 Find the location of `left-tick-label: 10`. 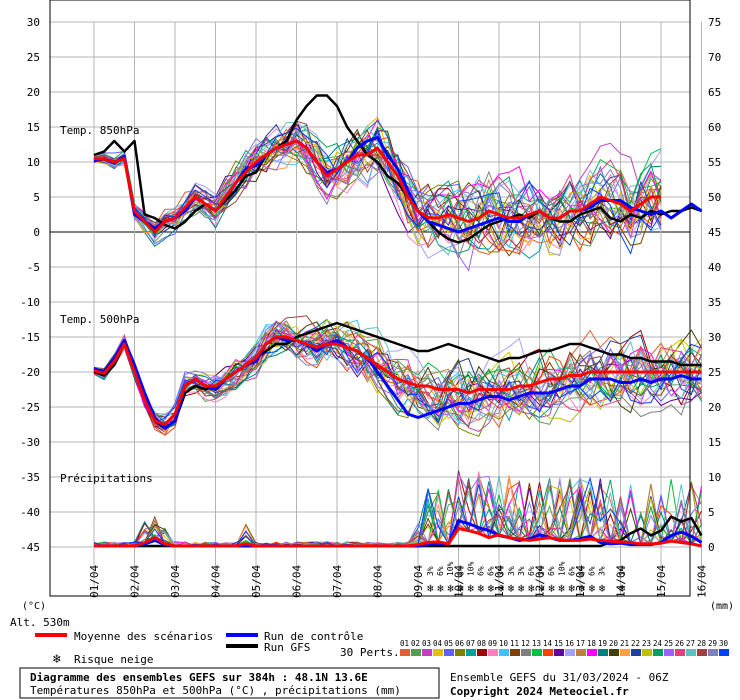

left-tick-label: 10 is located at coordinates (33, 162).